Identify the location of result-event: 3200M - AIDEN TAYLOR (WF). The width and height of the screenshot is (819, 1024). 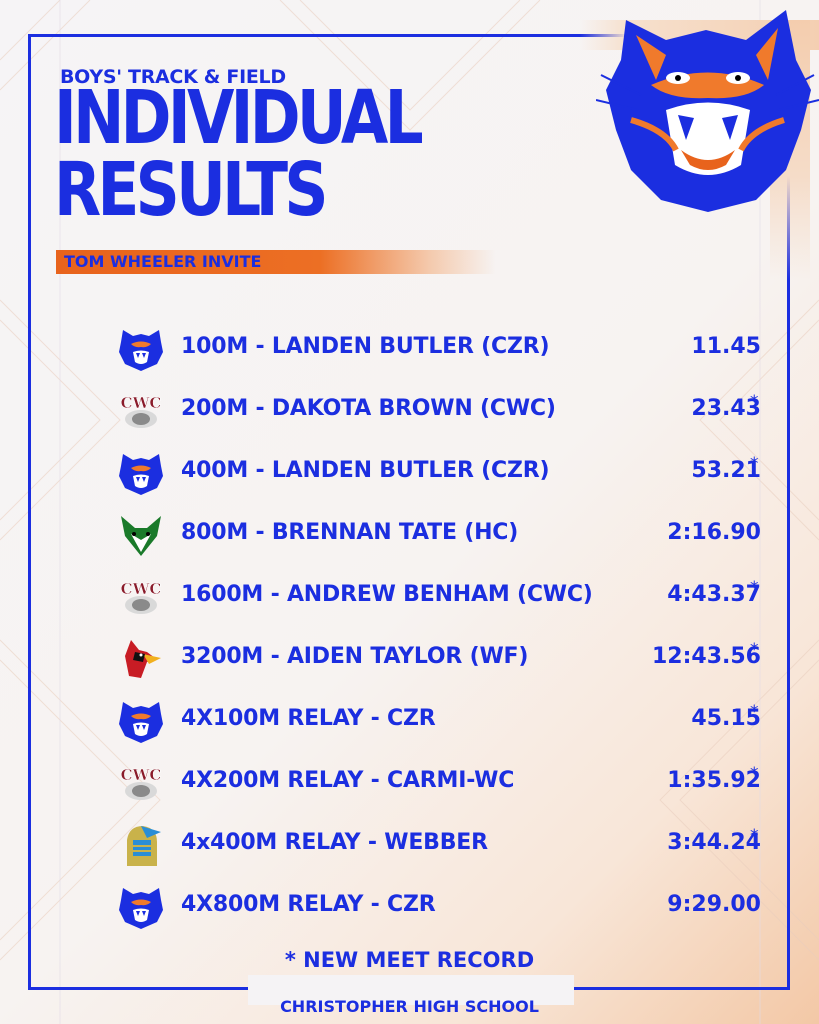
(355, 656).